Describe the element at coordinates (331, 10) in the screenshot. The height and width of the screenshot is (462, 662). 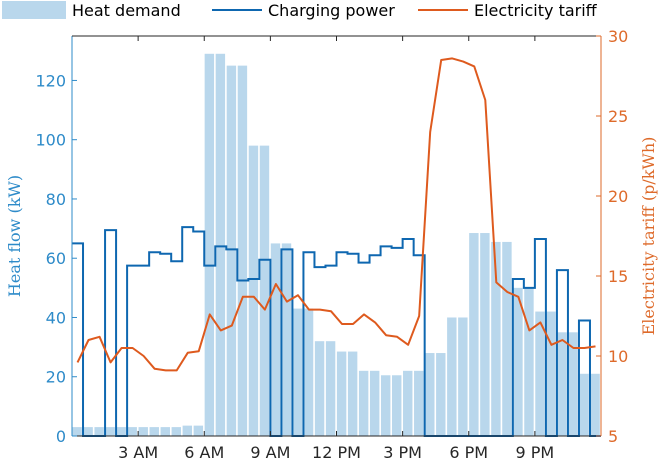
I see `legend-entry-charging-power: Charging power` at that location.